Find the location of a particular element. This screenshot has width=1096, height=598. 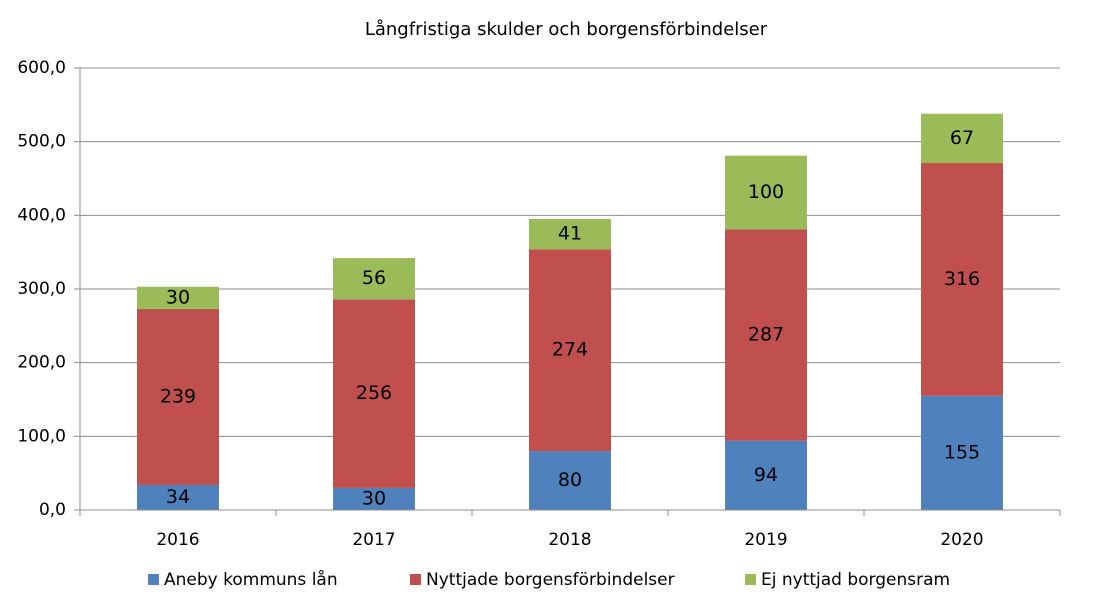

data-label: 94 is located at coordinates (766, 475).